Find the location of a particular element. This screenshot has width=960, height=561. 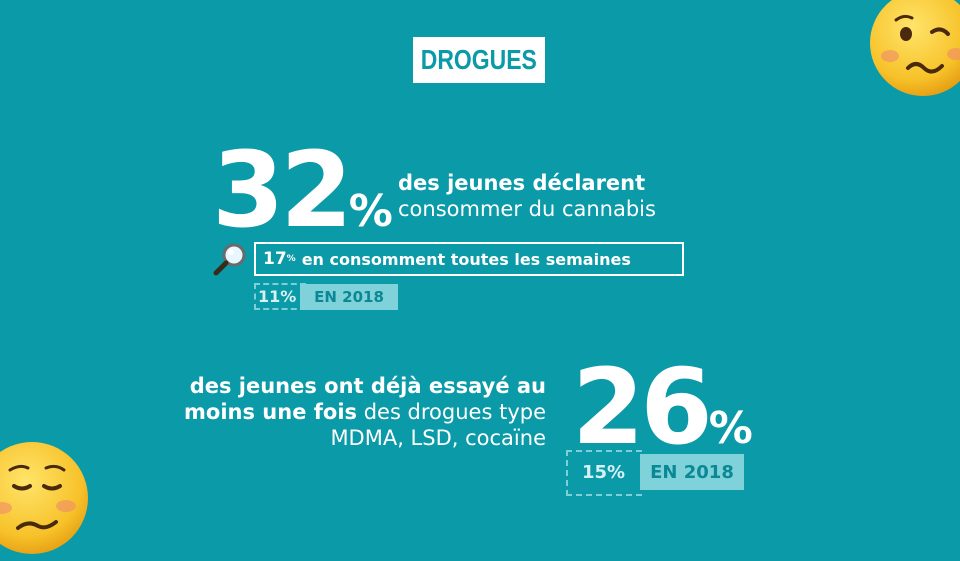

title-badge: DROGUES is located at coordinates (479, 60).